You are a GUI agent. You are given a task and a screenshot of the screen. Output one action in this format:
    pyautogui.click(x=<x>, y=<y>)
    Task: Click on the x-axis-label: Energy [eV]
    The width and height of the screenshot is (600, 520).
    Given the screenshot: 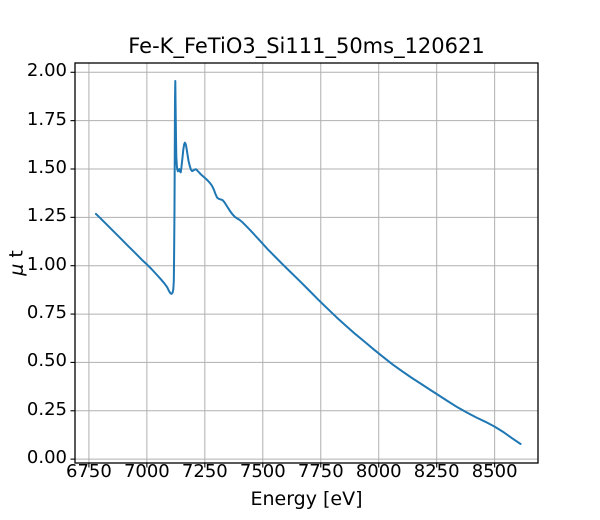 What is the action you would take?
    pyautogui.click(x=306, y=499)
    